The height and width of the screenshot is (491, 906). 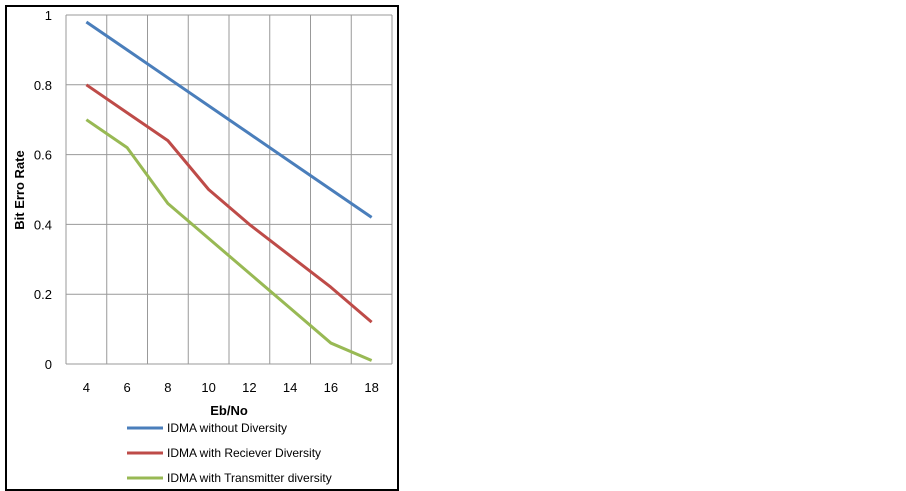 I want to click on x-tick-label: 16, so click(x=331, y=387).